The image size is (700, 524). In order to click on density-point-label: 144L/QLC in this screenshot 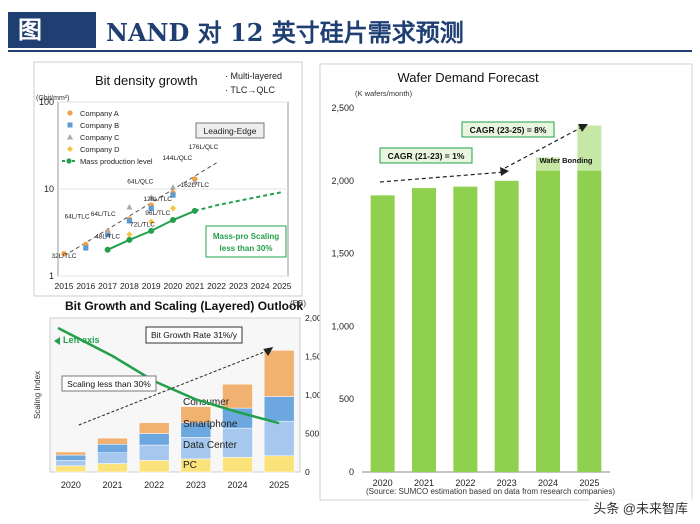, I will do `click(178, 158)`.